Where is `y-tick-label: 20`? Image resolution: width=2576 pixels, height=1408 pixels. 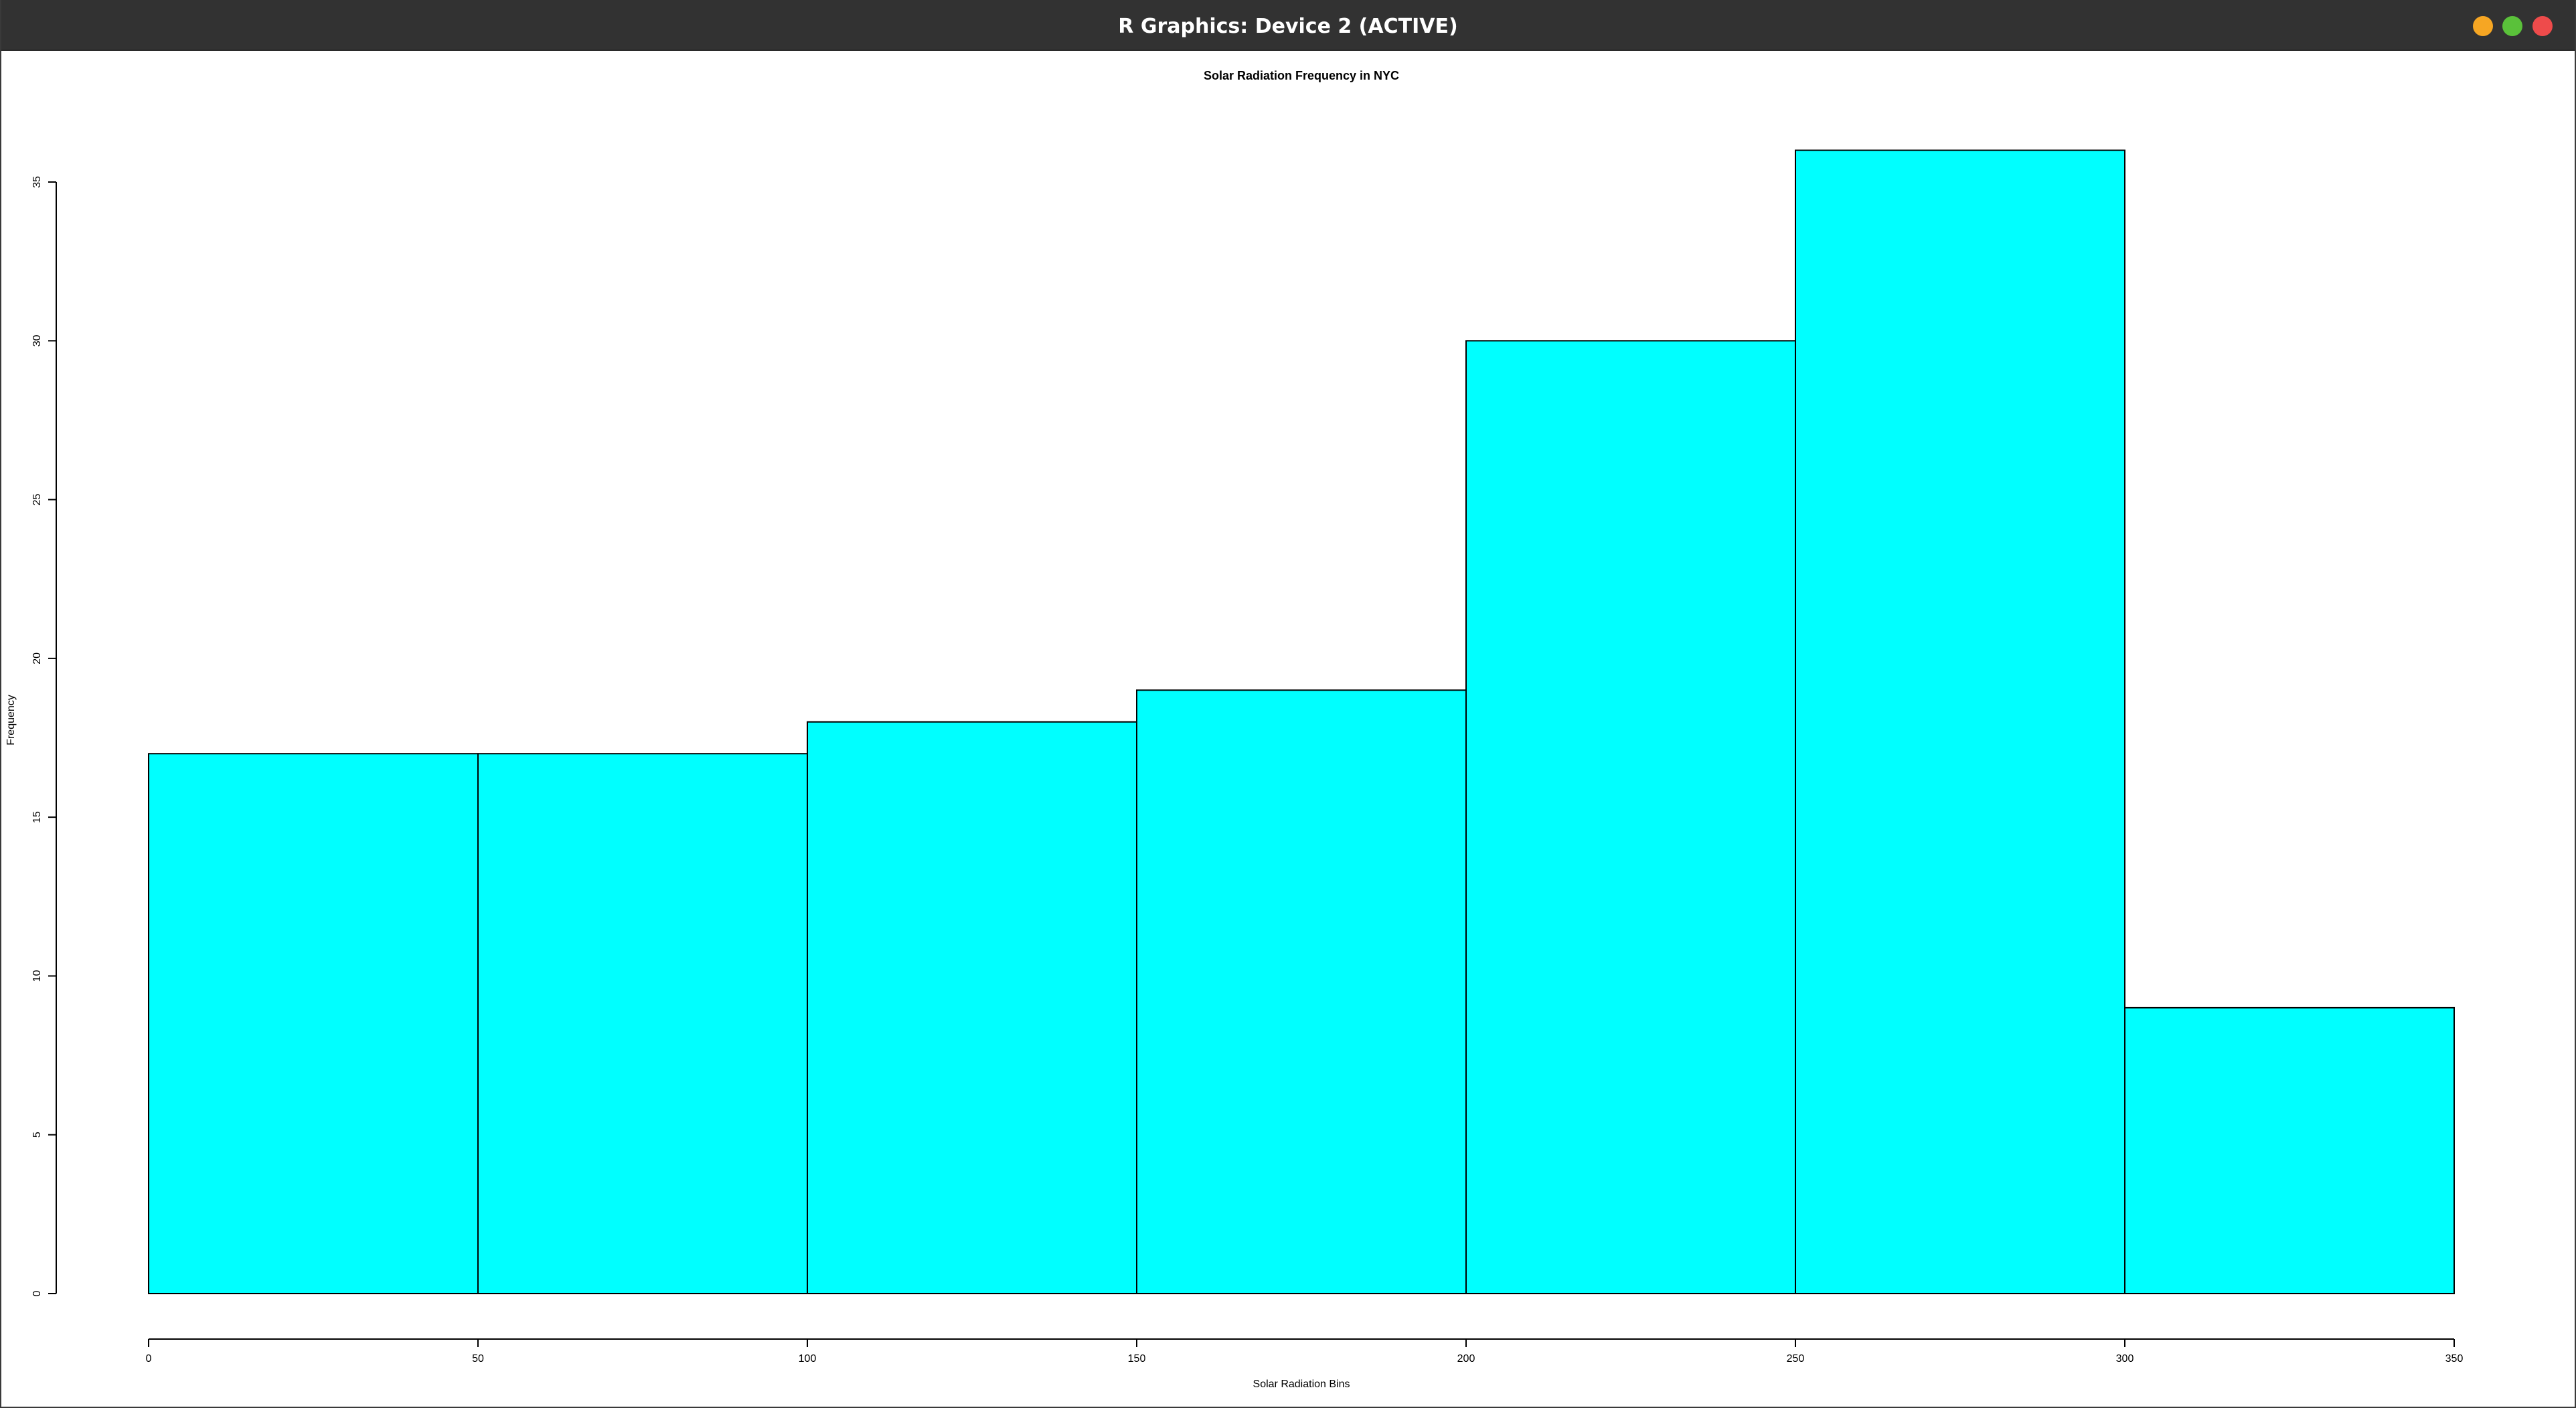
y-tick-label: 20 is located at coordinates (37, 658).